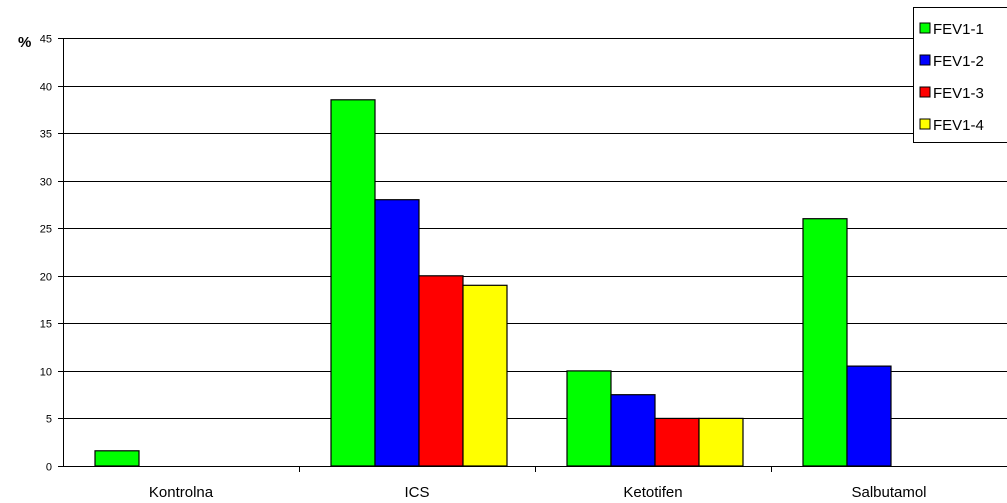  I want to click on y-tick-label: 20, so click(46, 278).